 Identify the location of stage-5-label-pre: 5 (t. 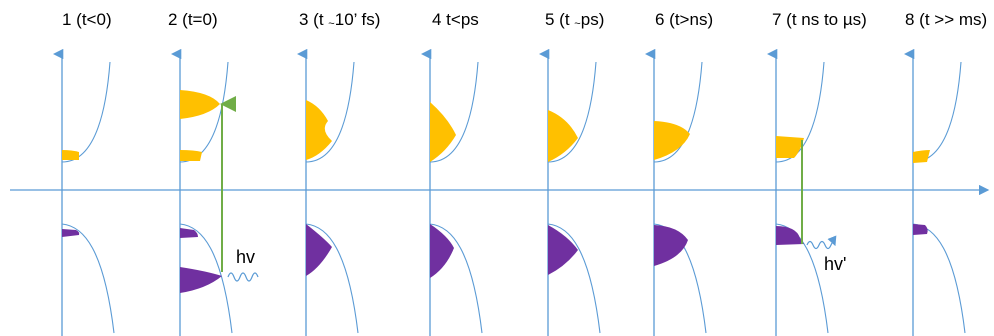
(560, 19).